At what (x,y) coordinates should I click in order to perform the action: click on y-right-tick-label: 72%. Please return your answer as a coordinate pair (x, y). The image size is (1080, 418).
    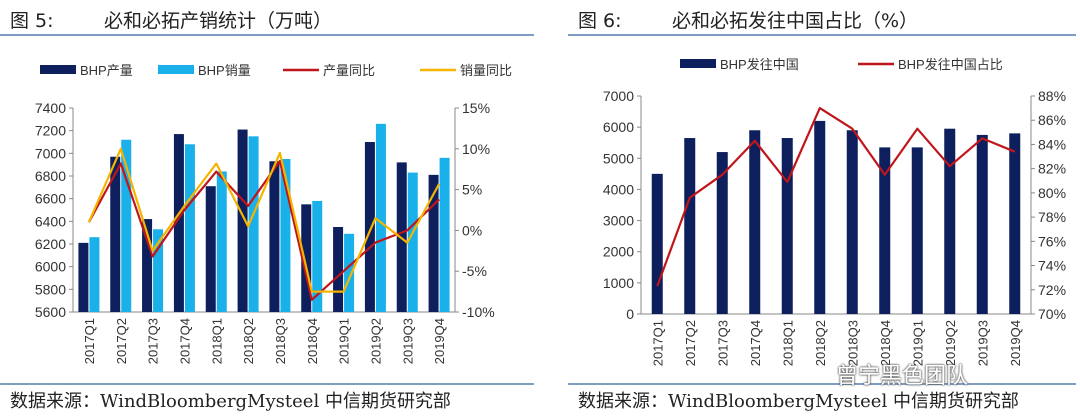
    Looking at the image, I should click on (1052, 290).